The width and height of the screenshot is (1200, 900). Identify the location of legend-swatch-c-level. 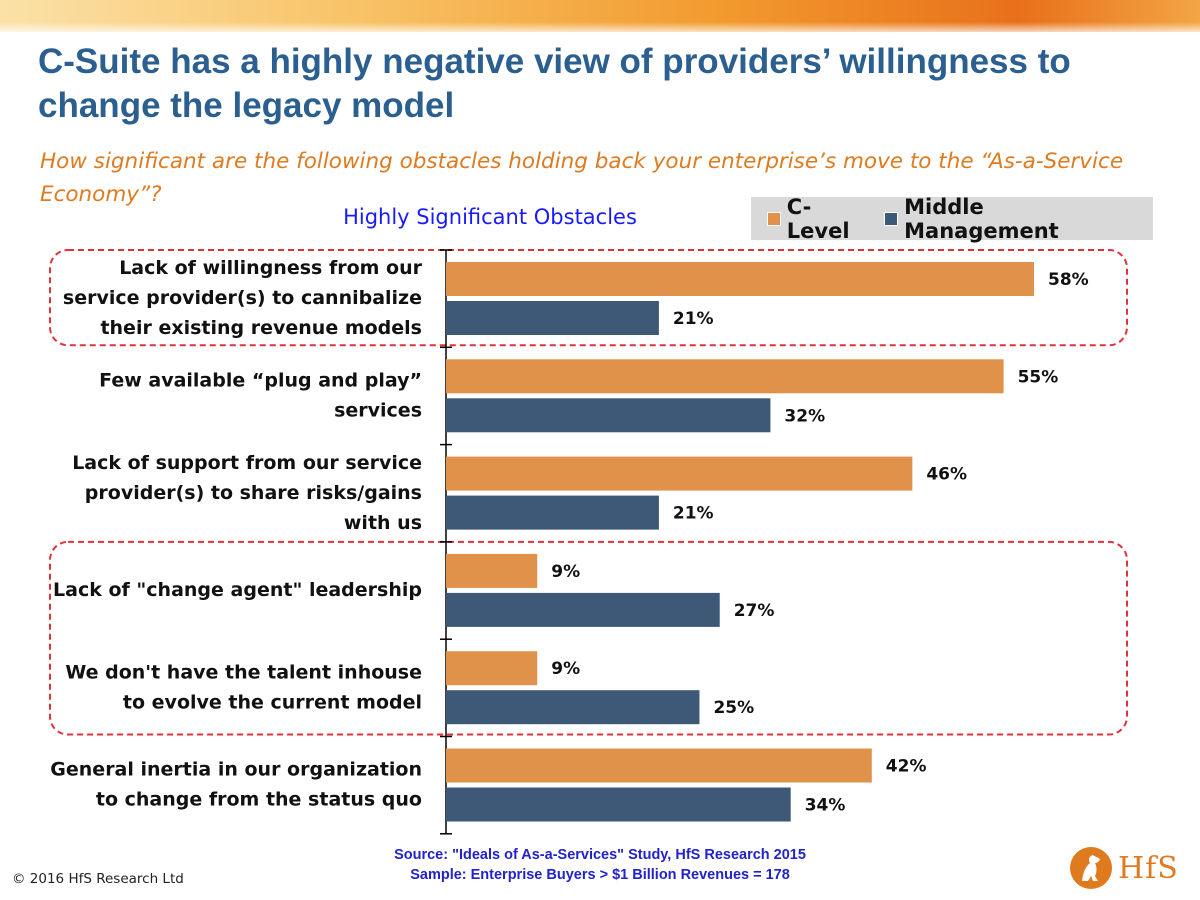
(774, 218).